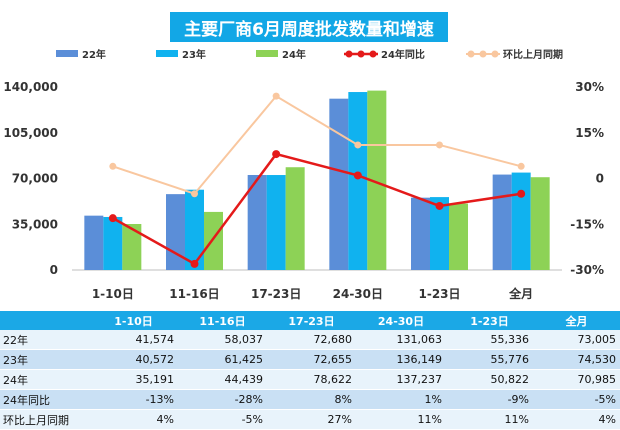  I want to click on row-label: 23年, so click(44, 359).